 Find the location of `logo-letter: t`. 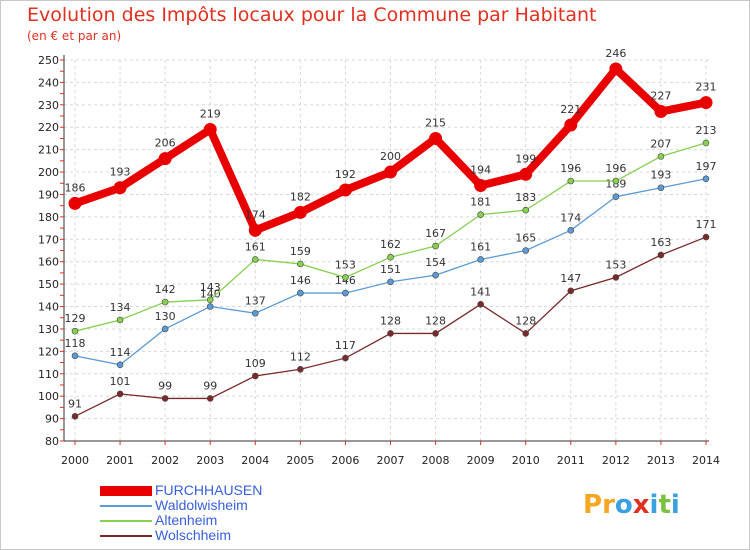

logo-letter: t is located at coordinates (664, 505).